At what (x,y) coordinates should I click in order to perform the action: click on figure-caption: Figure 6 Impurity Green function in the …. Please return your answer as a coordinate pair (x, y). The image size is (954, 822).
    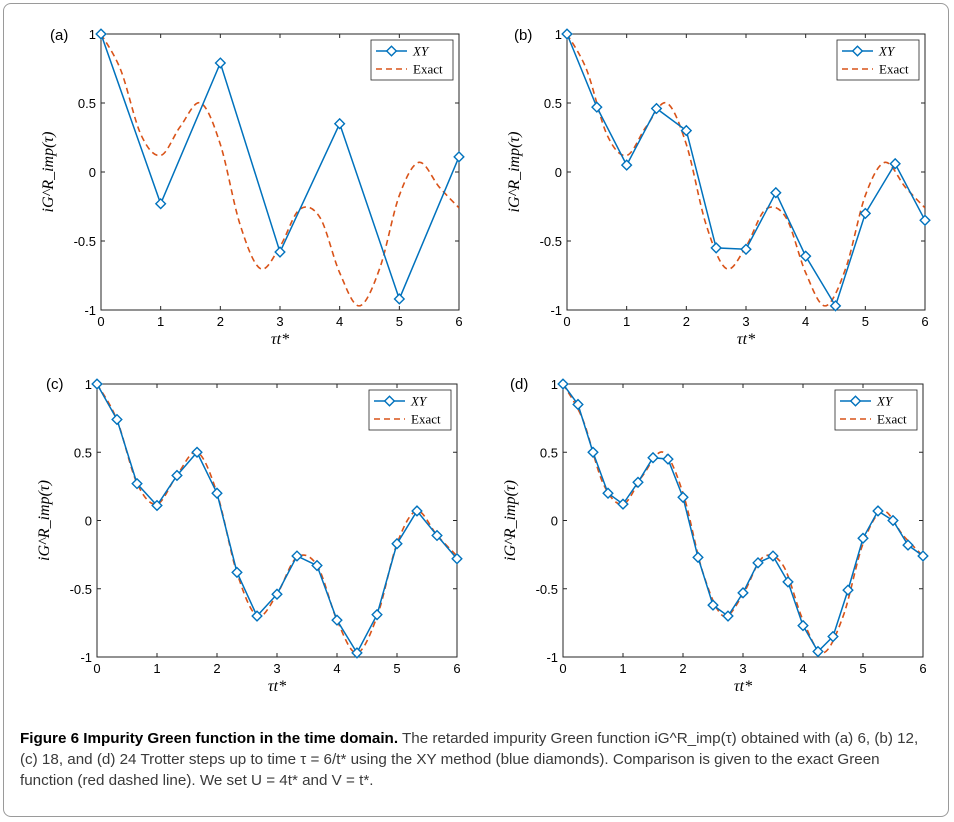
    Looking at the image, I should click on (476, 759).